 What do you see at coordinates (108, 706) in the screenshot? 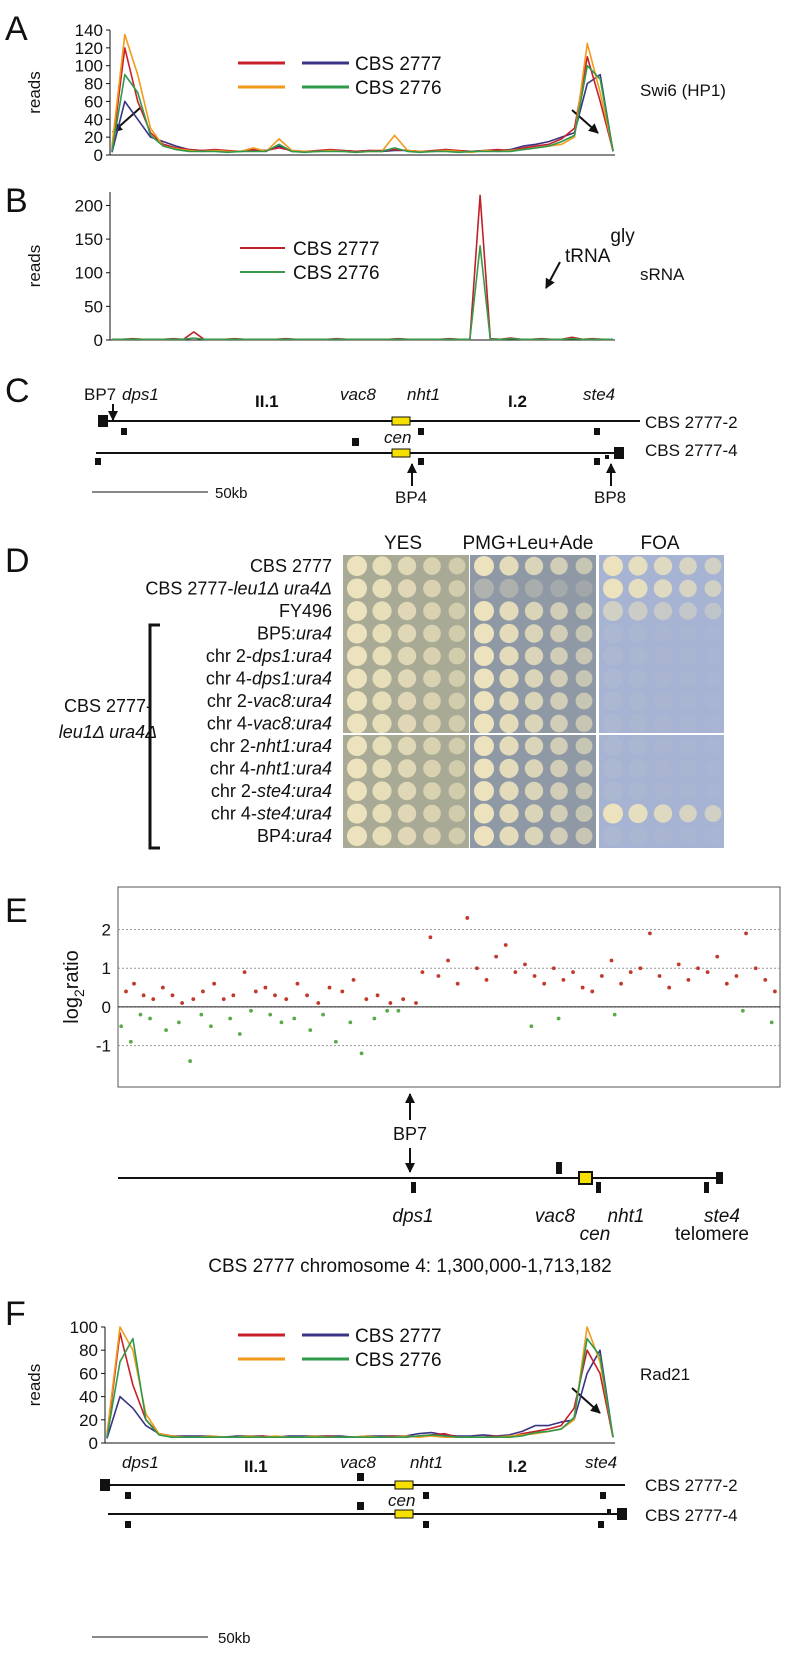
I see `group-label: CBS 2777-` at bounding box center [108, 706].